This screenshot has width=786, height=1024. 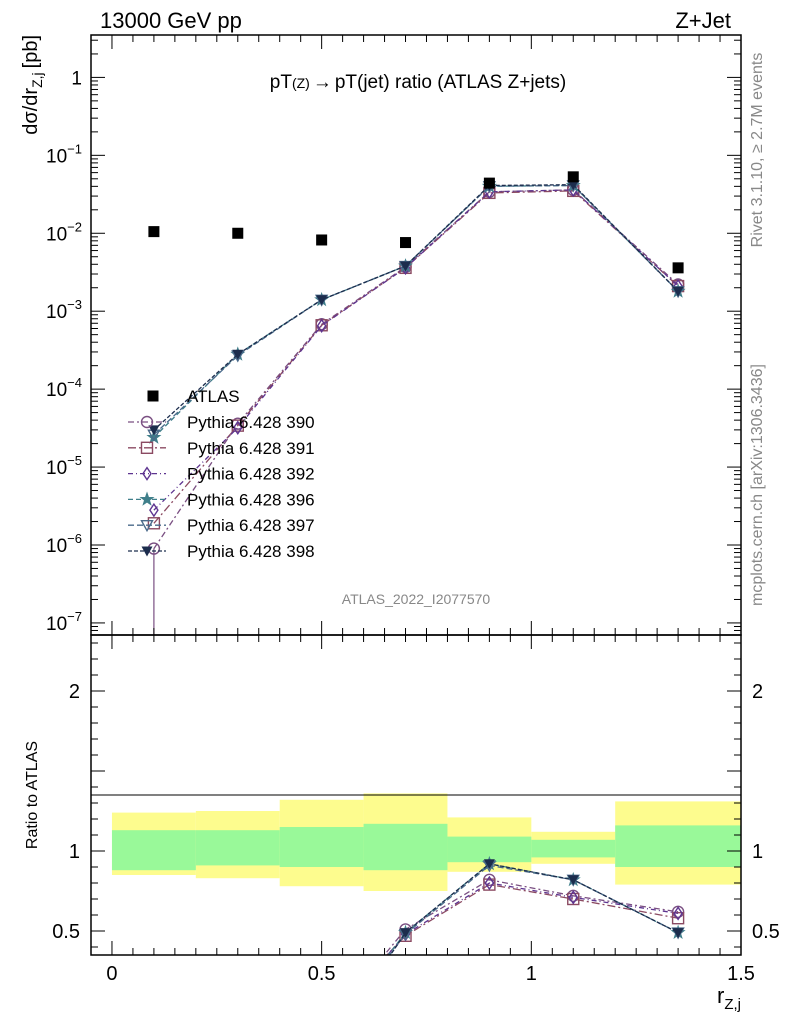 I want to click on plot-title-arrow: →, so click(x=322, y=82).